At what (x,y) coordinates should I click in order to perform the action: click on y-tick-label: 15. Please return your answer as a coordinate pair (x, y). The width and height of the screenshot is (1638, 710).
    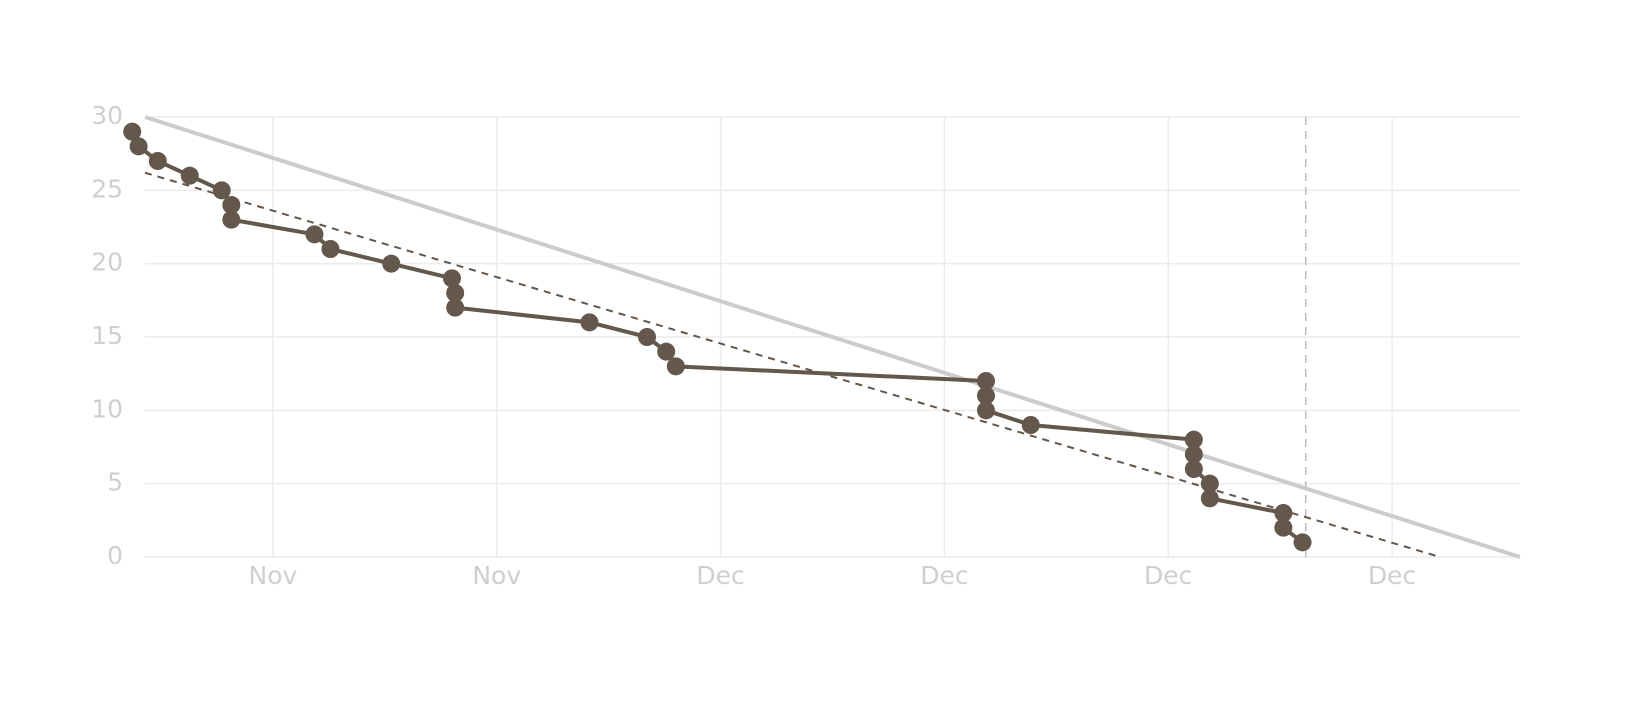
    Looking at the image, I should click on (107, 335).